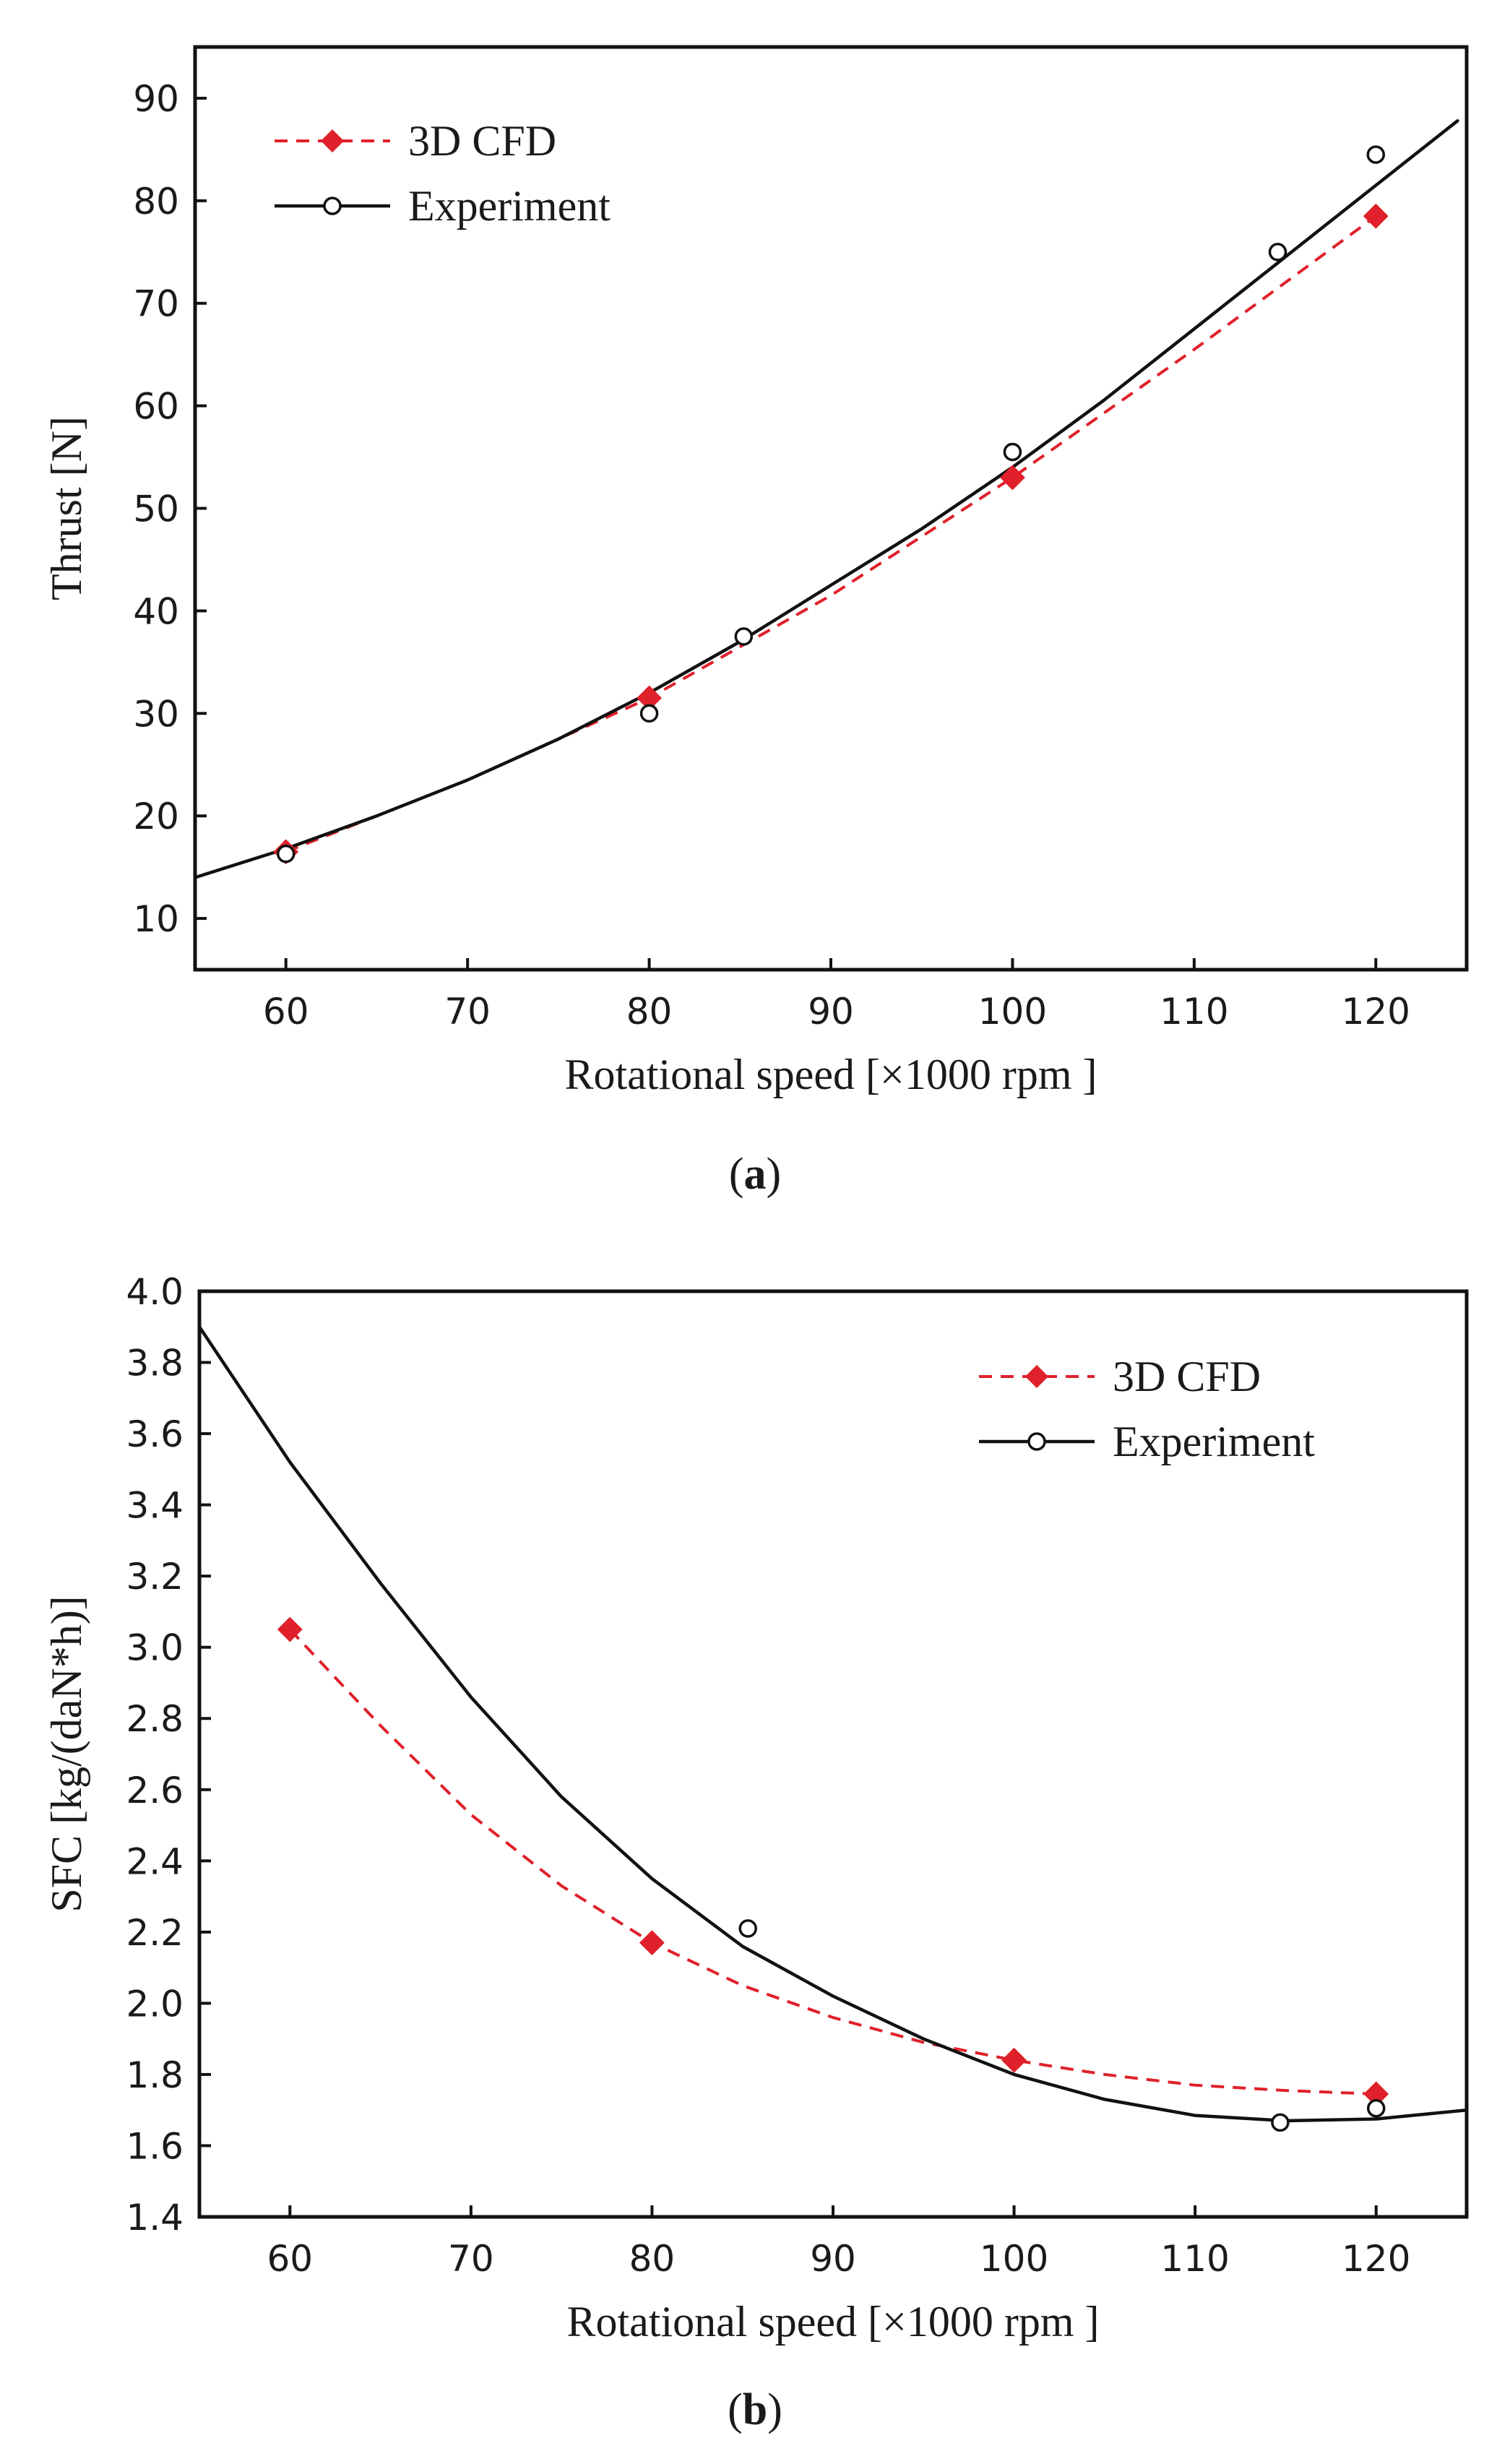 This screenshot has width=1510, height=2464. I want to click on chartb-y-axis-title: SFC [kg/(daN*h)], so click(66, 1753).